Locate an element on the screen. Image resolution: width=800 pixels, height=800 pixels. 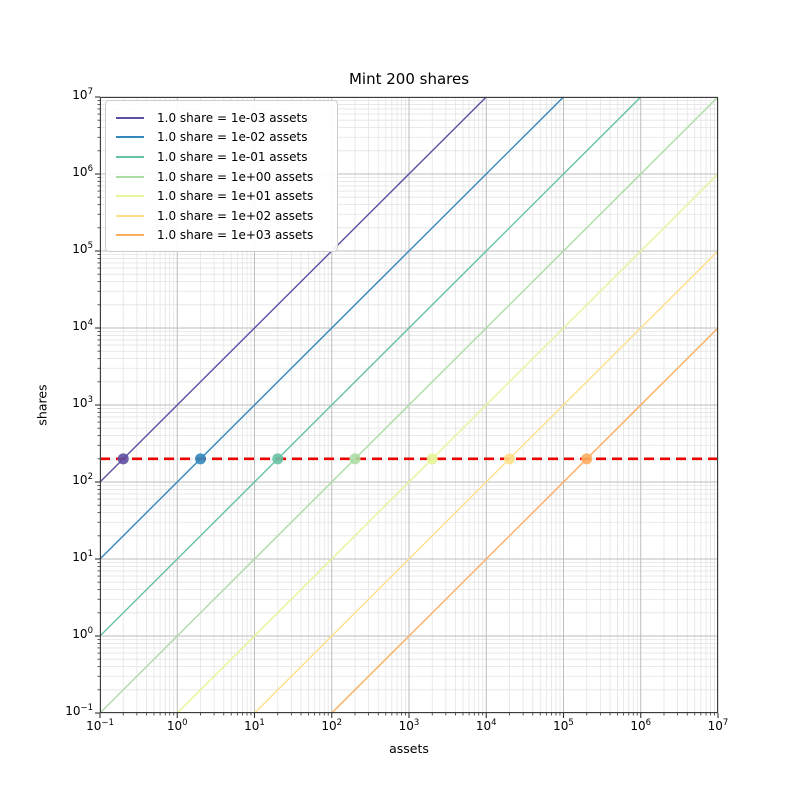
legend-item: 1.0 share = 1e-02 assets is located at coordinates (221, 138).